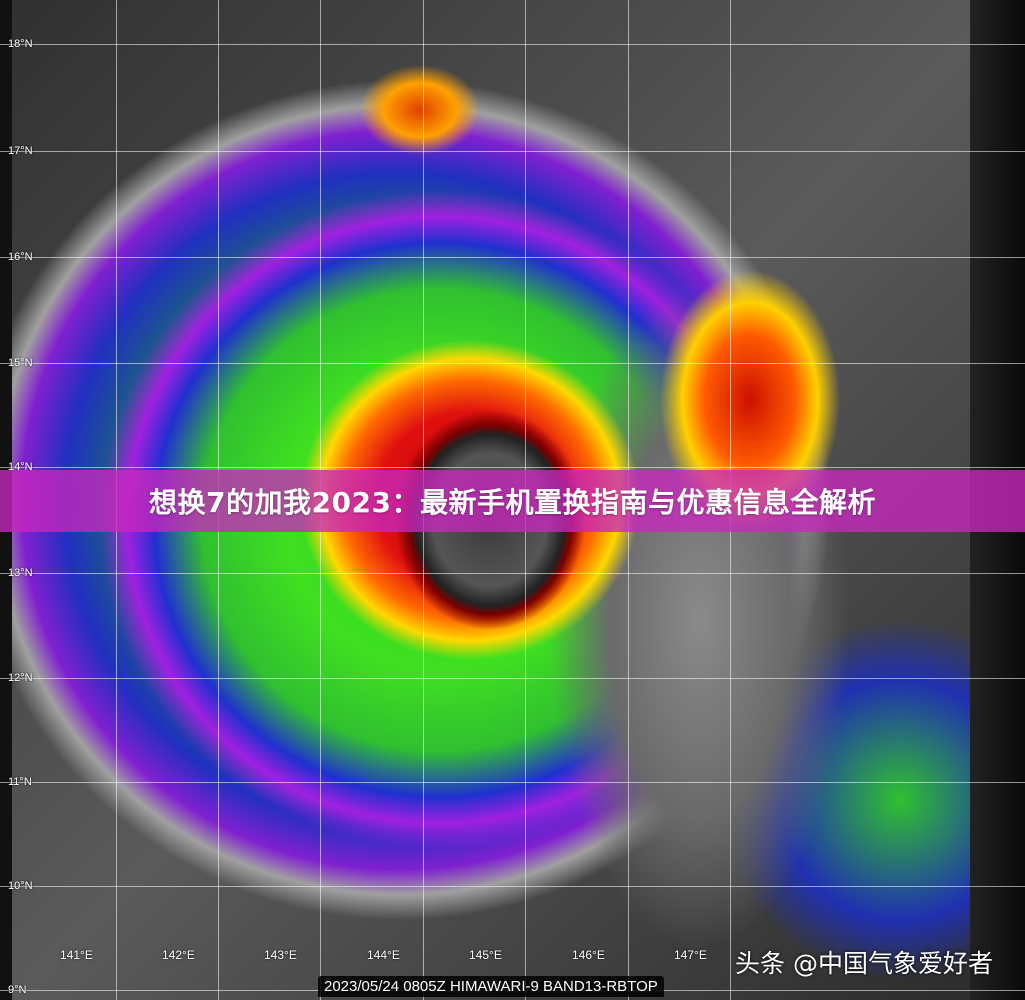  Describe the element at coordinates (20, 151) in the screenshot. I see `latitude-label: 17°N` at that location.